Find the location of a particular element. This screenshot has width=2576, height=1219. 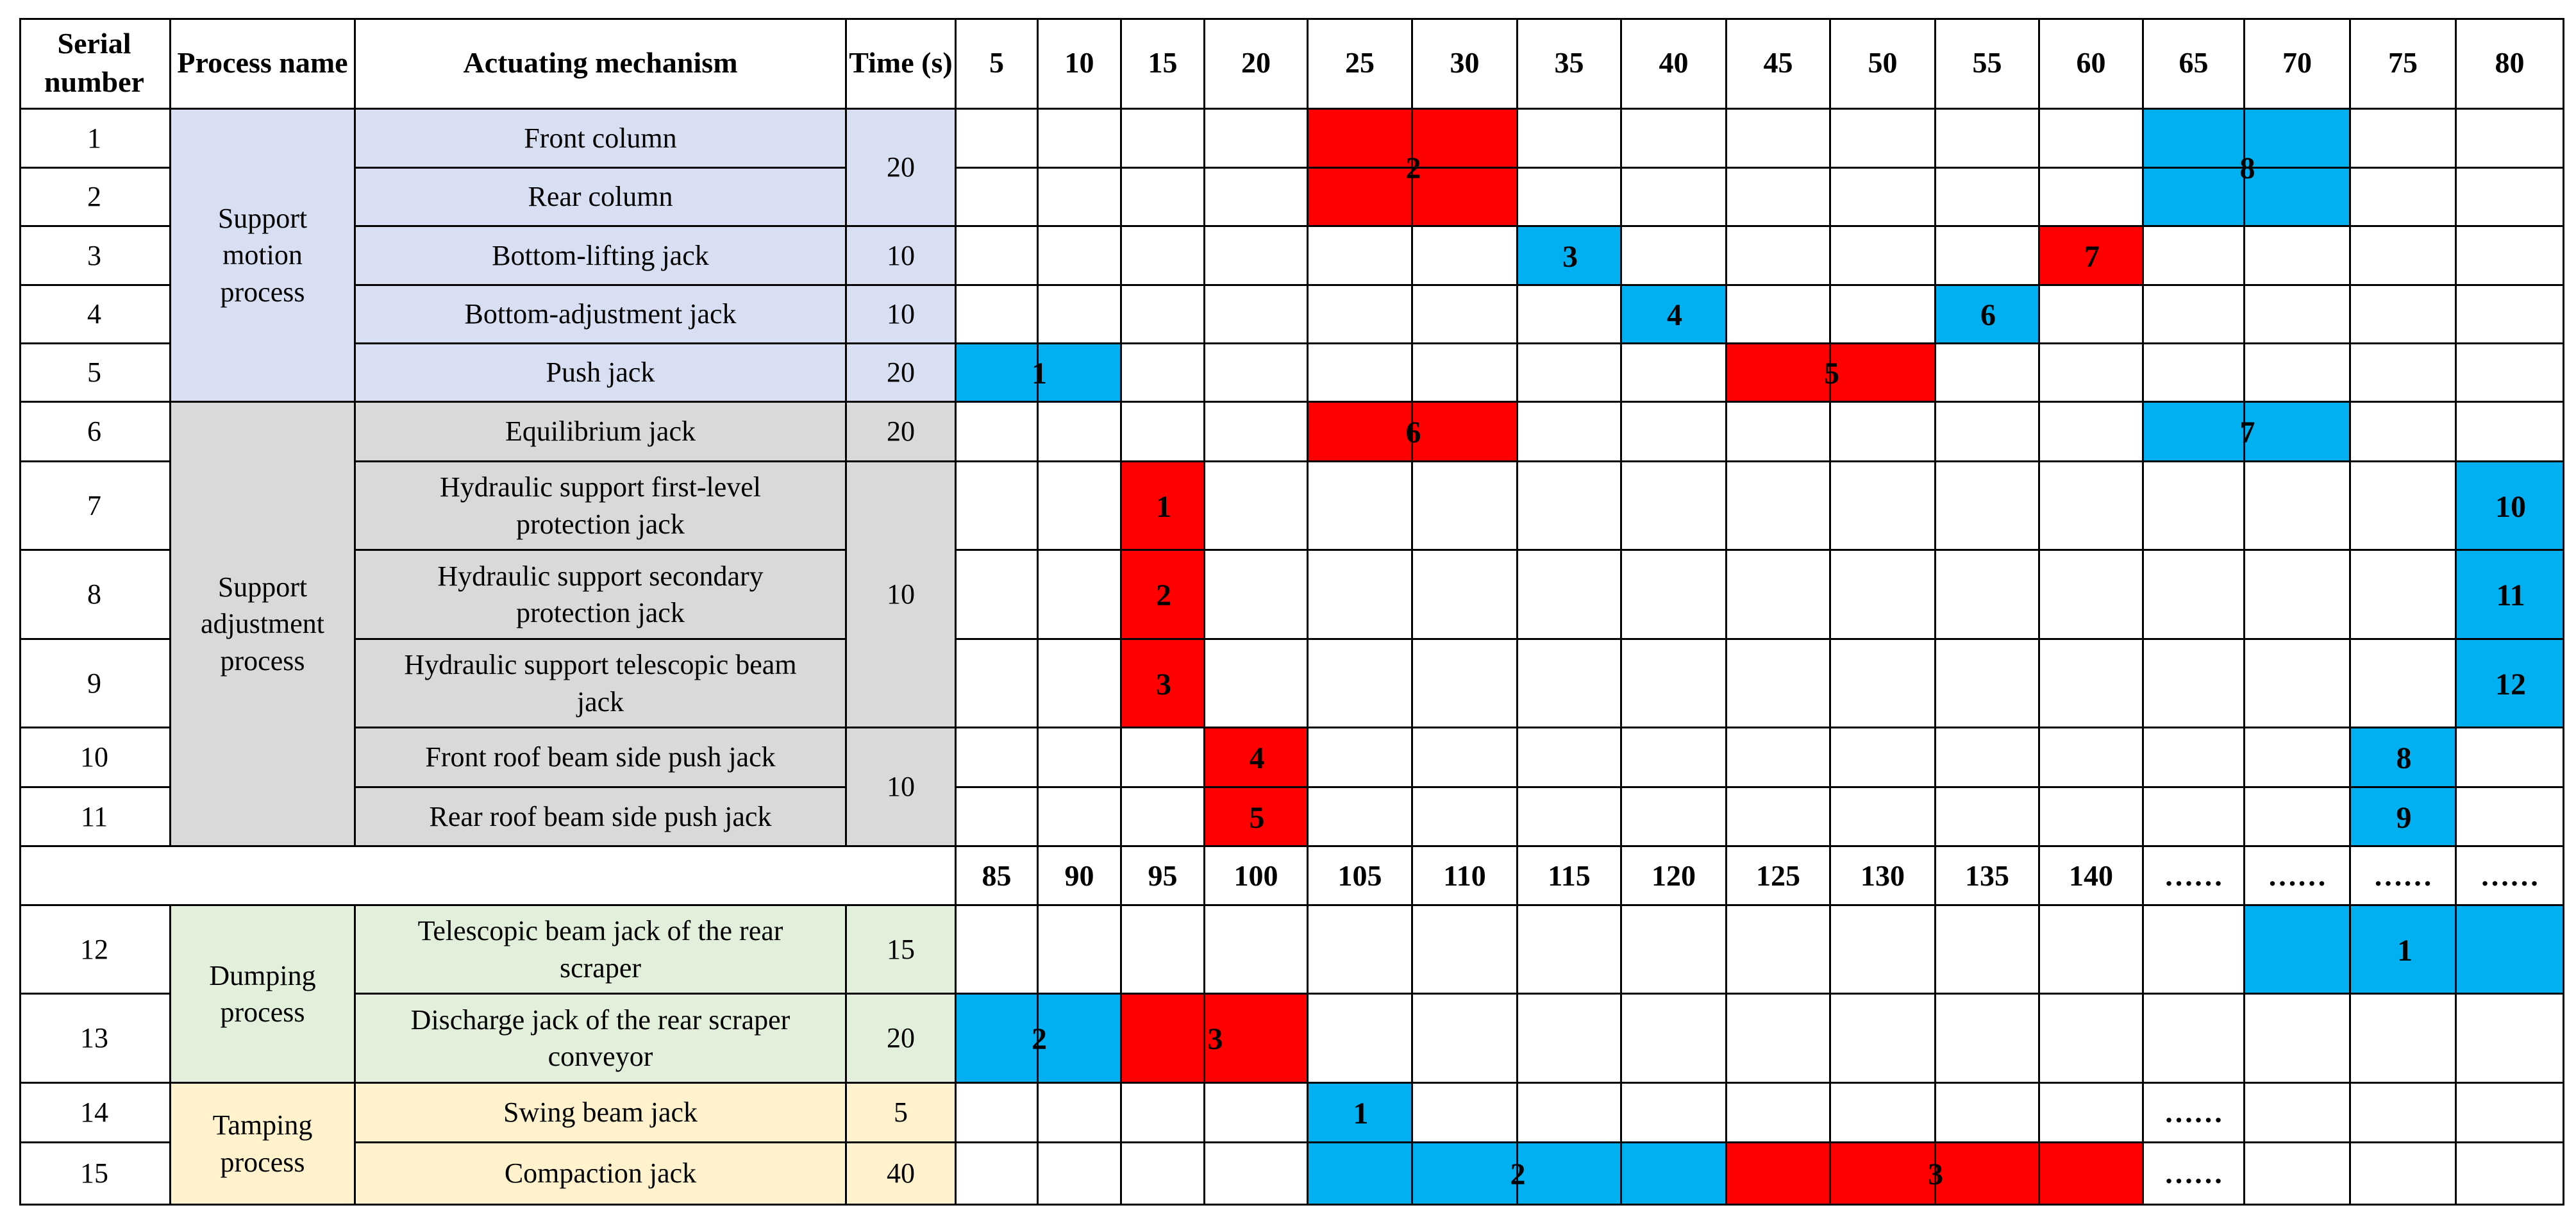

action-sequence-label: 3 is located at coordinates (1570, 256).